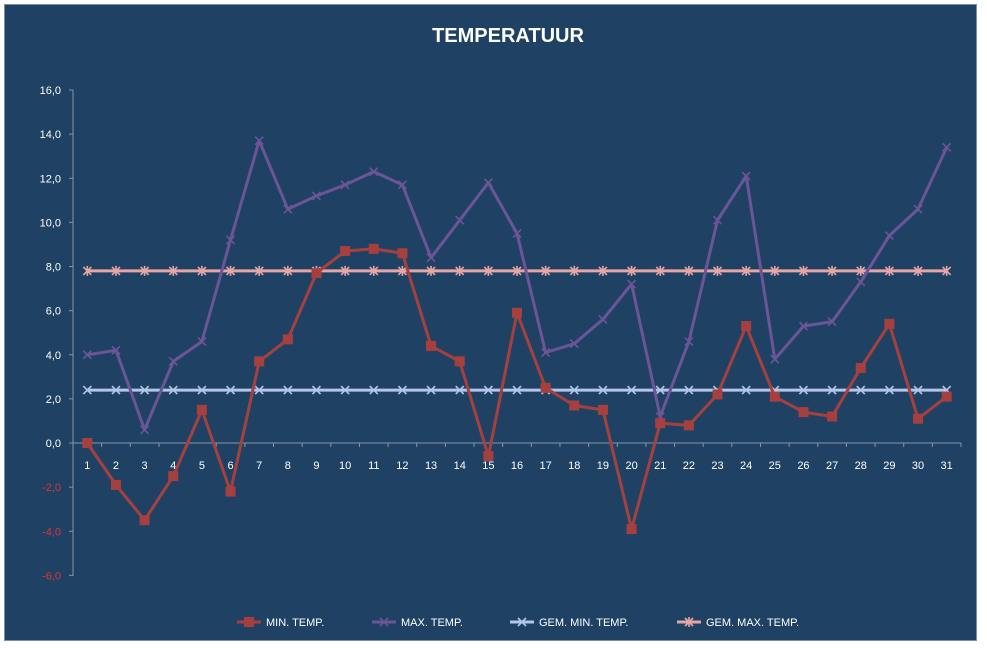  Describe the element at coordinates (488, 466) in the screenshot. I see `x-tick-label: 15` at that location.